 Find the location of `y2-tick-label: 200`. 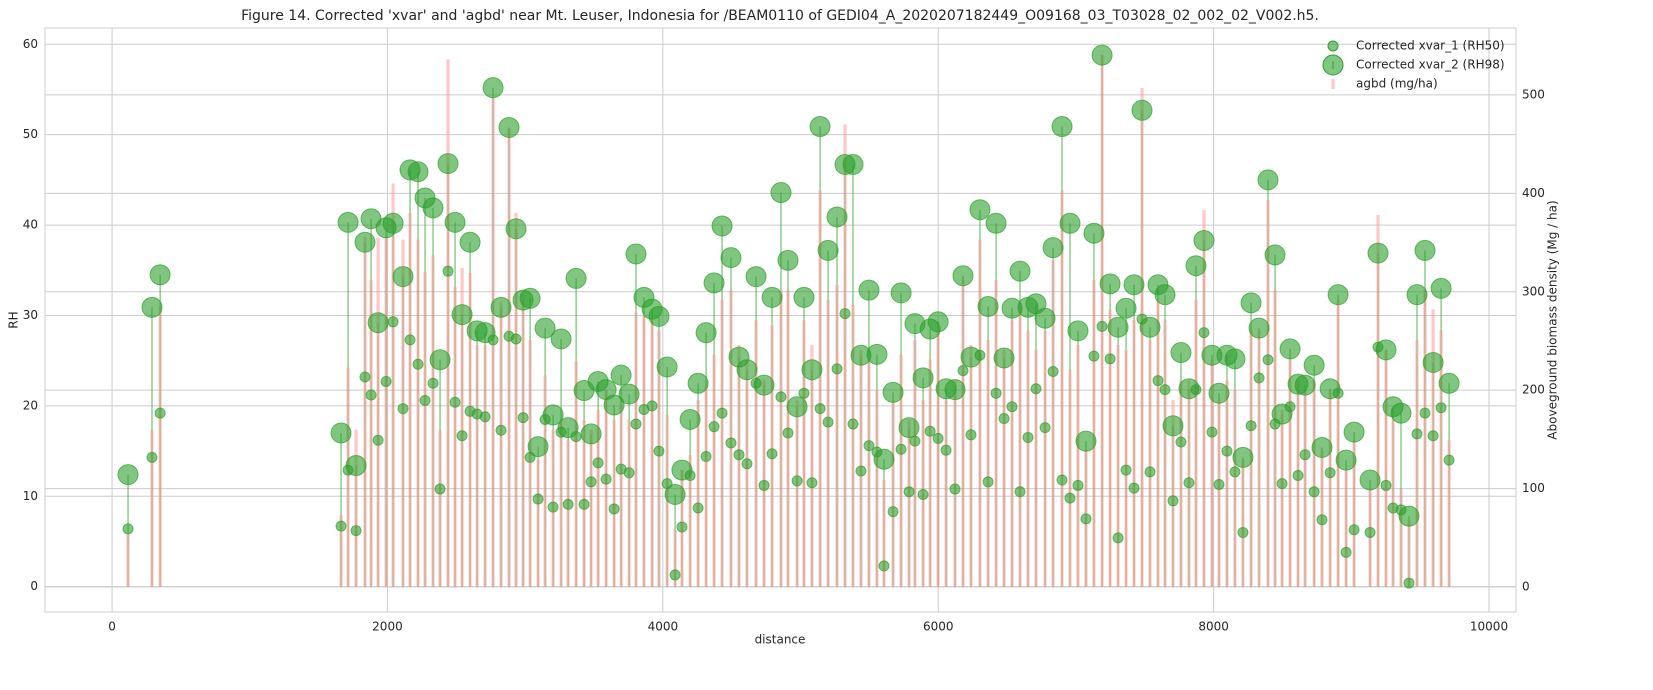

y2-tick-label: 200 is located at coordinates (1533, 390).